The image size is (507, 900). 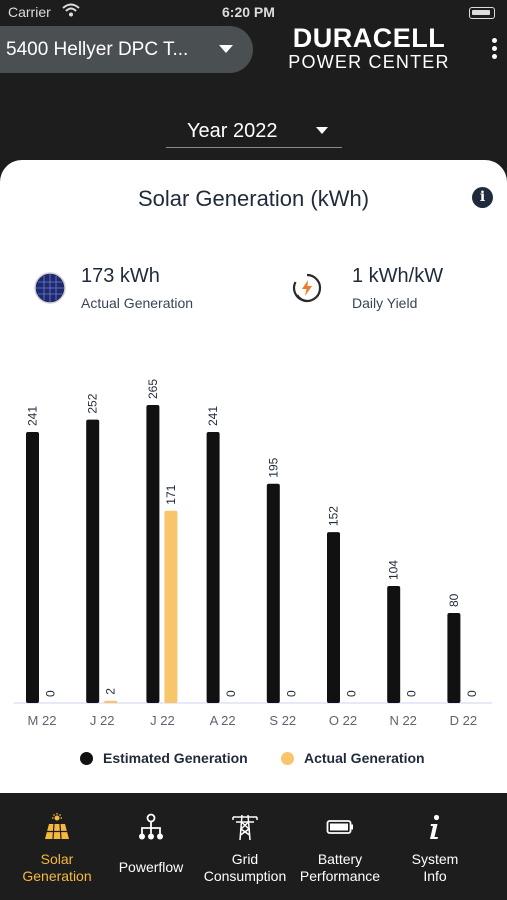 I want to click on brand-logo: DURACELL POWER CENTER, so click(x=369, y=48).